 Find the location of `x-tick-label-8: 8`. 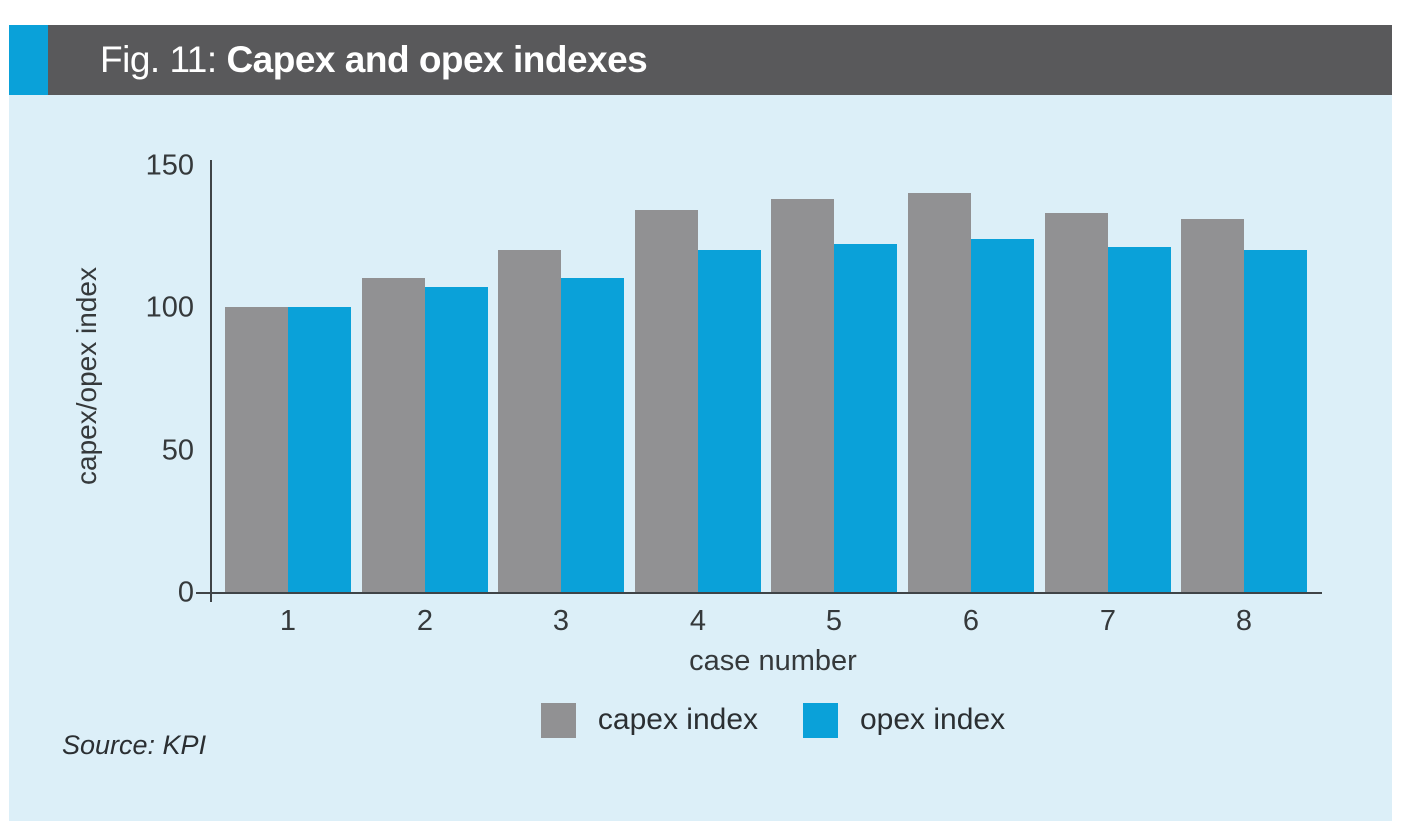

x-tick-label-8: 8 is located at coordinates (1244, 621).